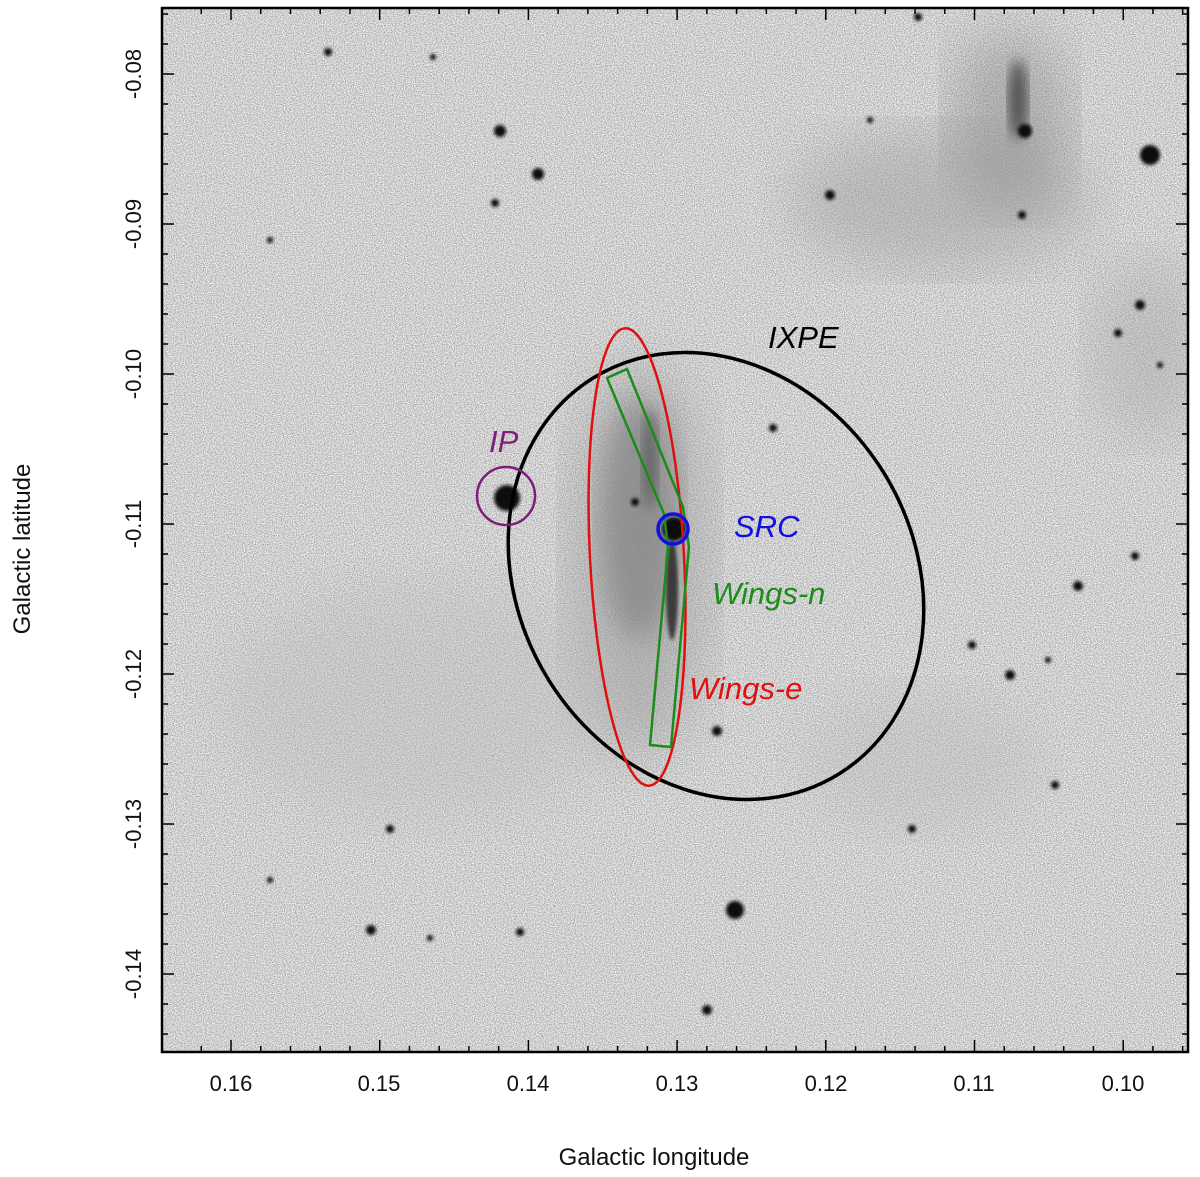  I want to click on ixpe-label: IXPE, so click(803, 337).